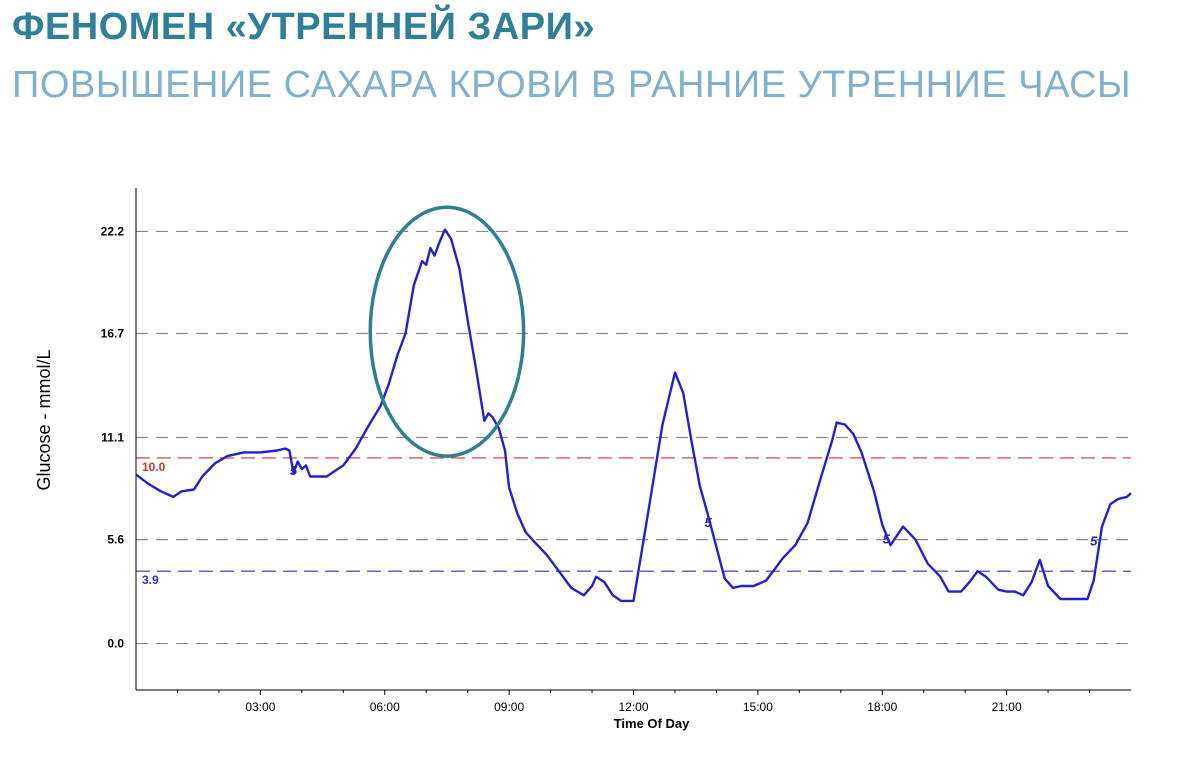 This screenshot has width=1200, height=763. Describe the element at coordinates (633, 707) in the screenshot. I see `x-tick-label: 12:00` at that location.